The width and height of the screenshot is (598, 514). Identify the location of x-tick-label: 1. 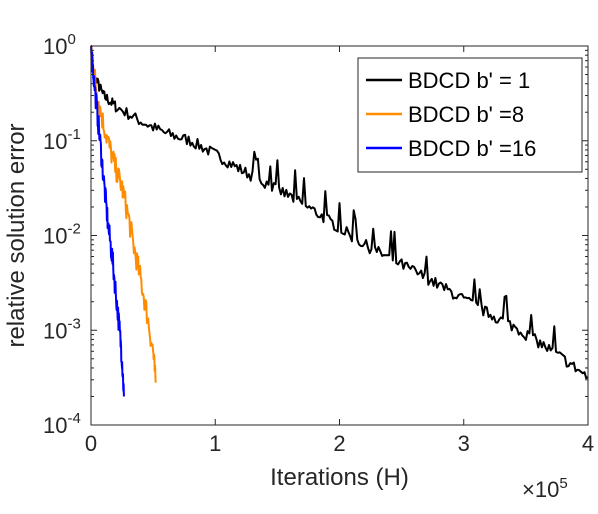
(215, 443).